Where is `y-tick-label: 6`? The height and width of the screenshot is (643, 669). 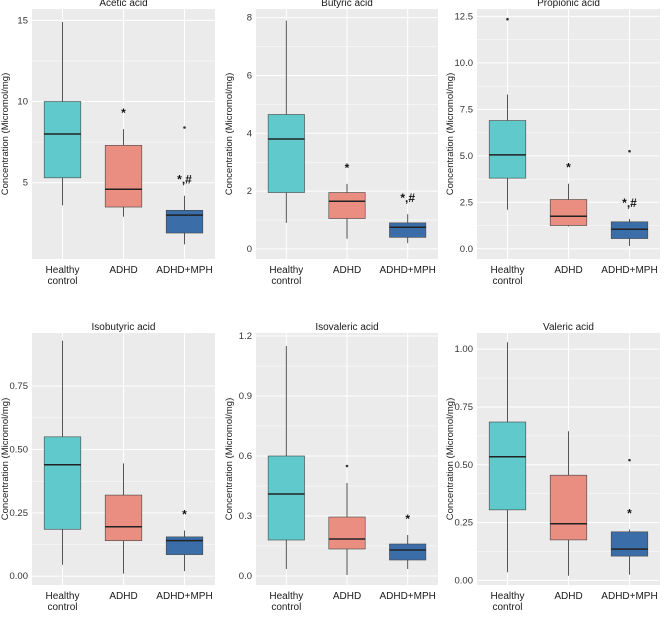
y-tick-label: 6 is located at coordinates (249, 75).